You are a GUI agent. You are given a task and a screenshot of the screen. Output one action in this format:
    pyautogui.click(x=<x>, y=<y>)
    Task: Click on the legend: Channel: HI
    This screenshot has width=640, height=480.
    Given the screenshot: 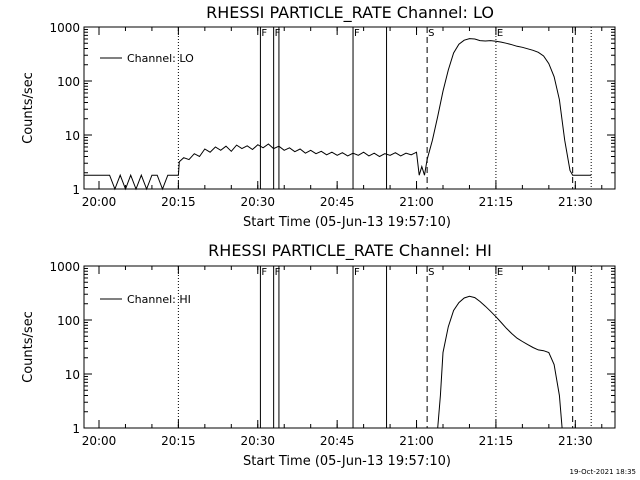 What is the action you would take?
    pyautogui.click(x=145, y=299)
    